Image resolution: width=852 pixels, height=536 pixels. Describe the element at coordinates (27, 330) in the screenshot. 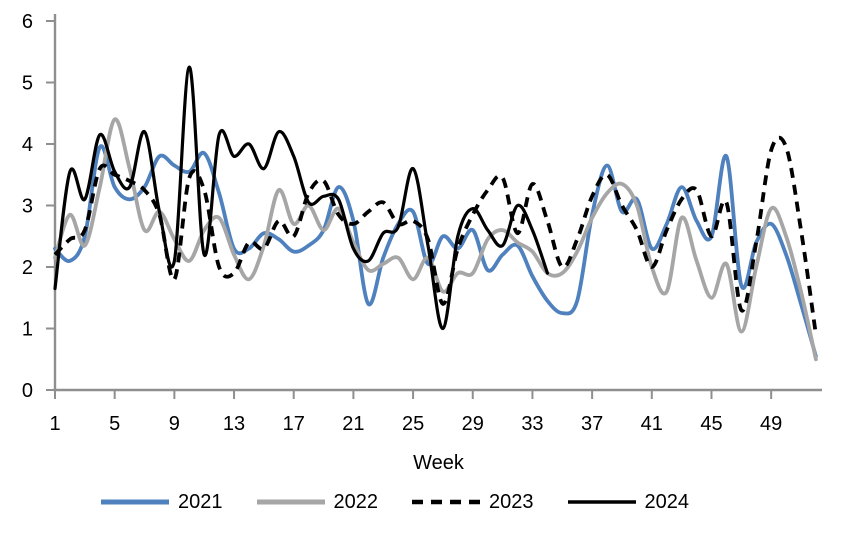

I see `y-tick-label: 1` at that location.